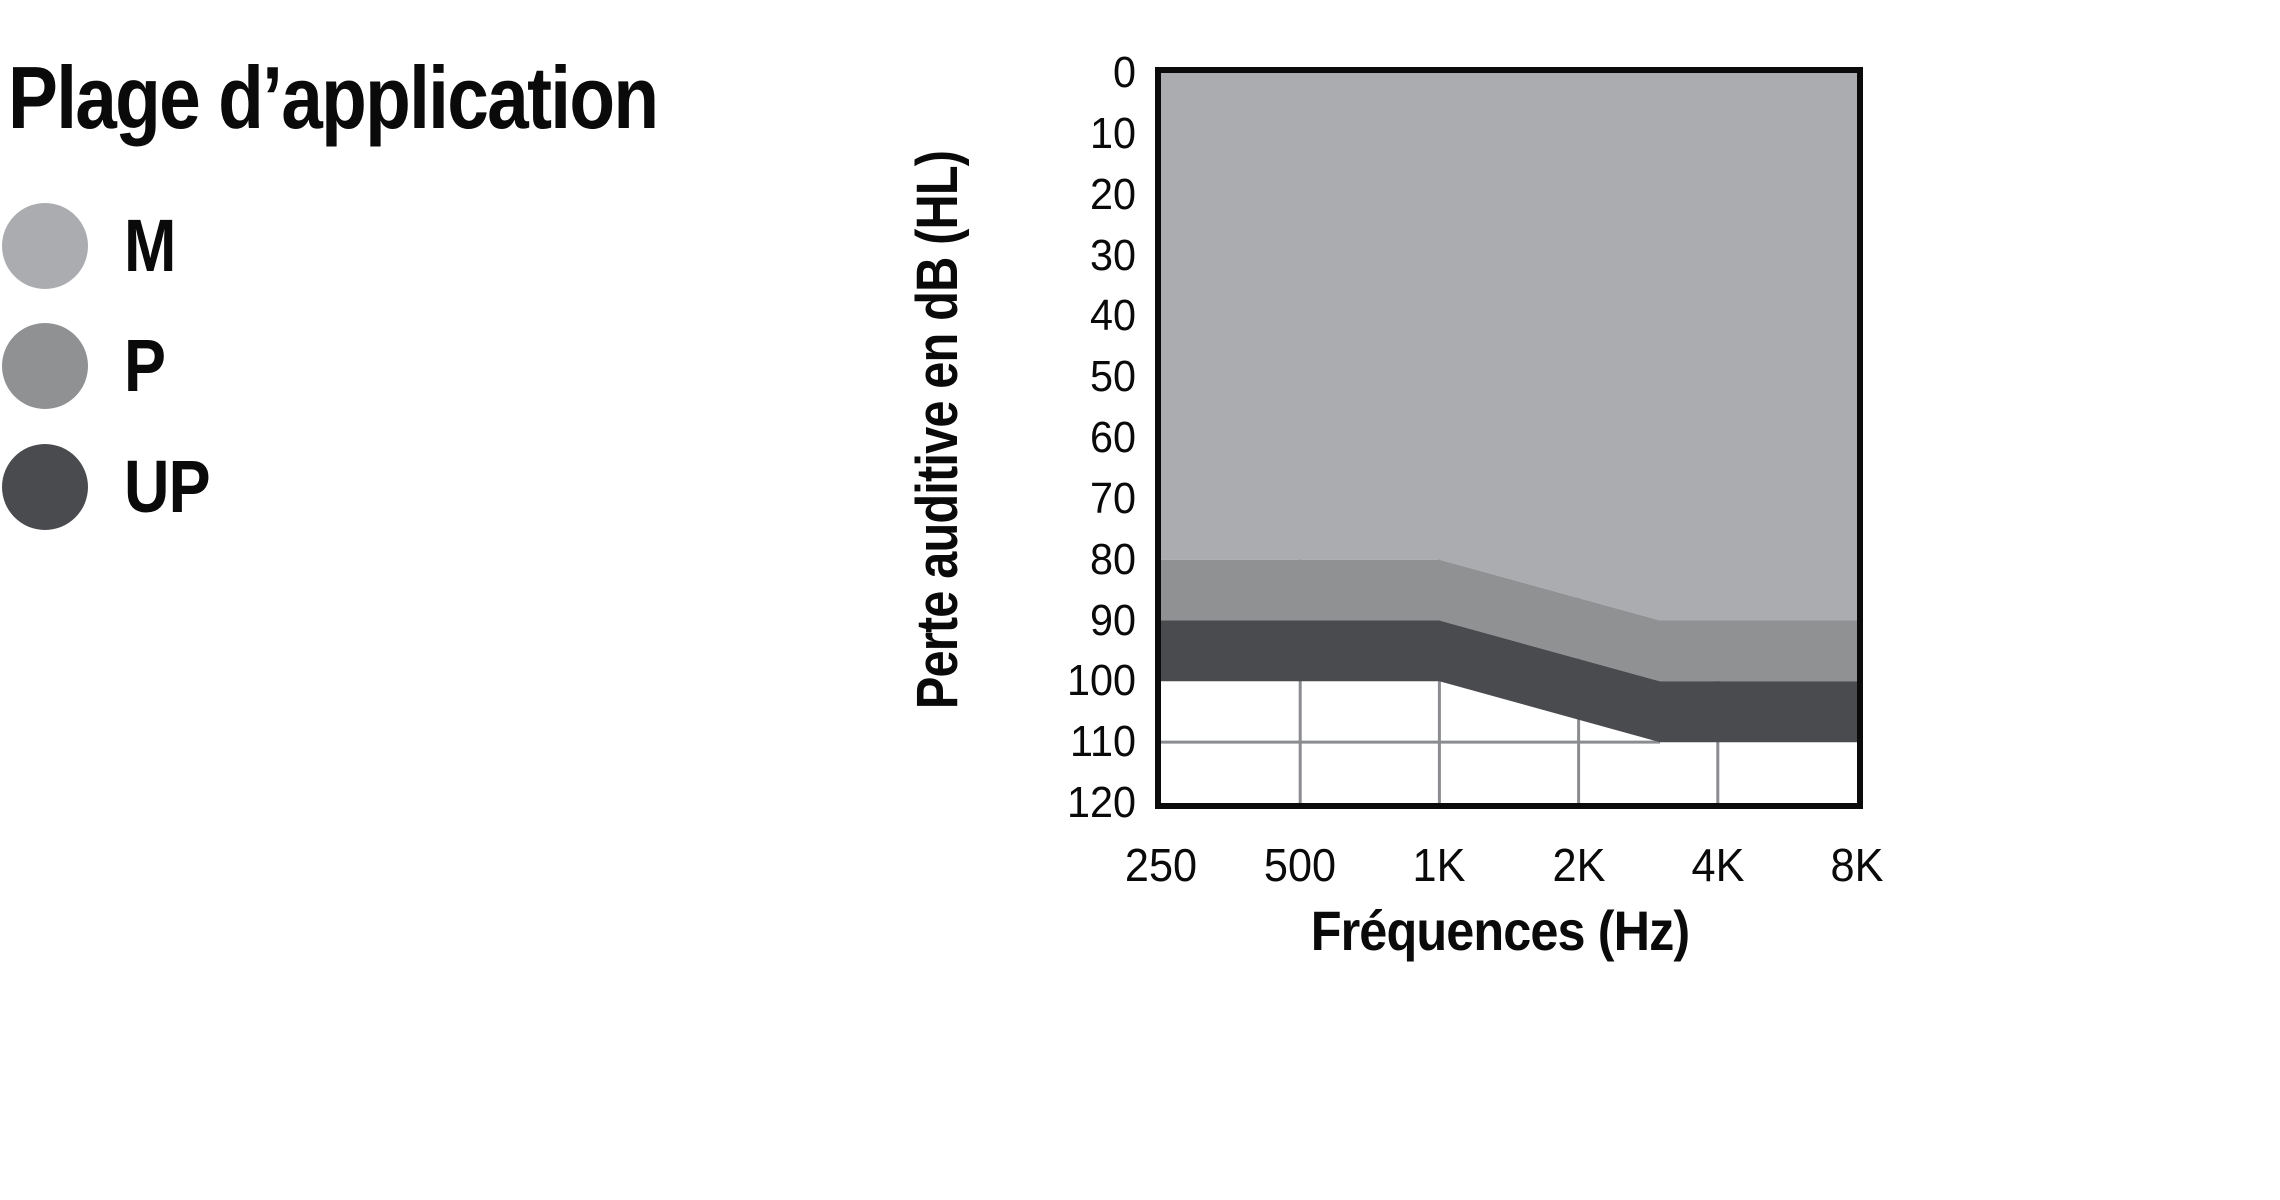  I want to click on y-tick-label-100: 100, so click(1101, 681).